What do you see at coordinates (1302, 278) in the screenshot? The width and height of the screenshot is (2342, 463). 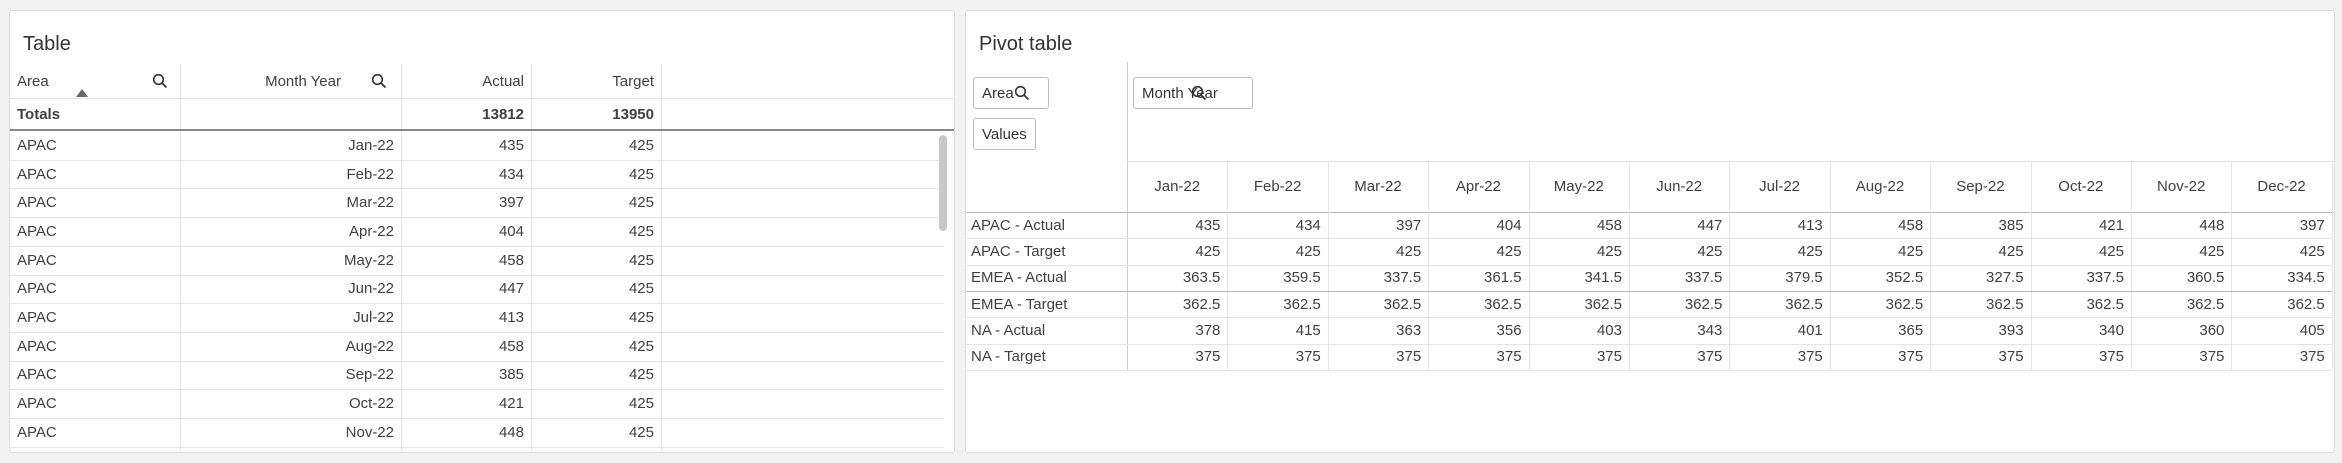 I see `pivot-cell: 359.5` at bounding box center [1302, 278].